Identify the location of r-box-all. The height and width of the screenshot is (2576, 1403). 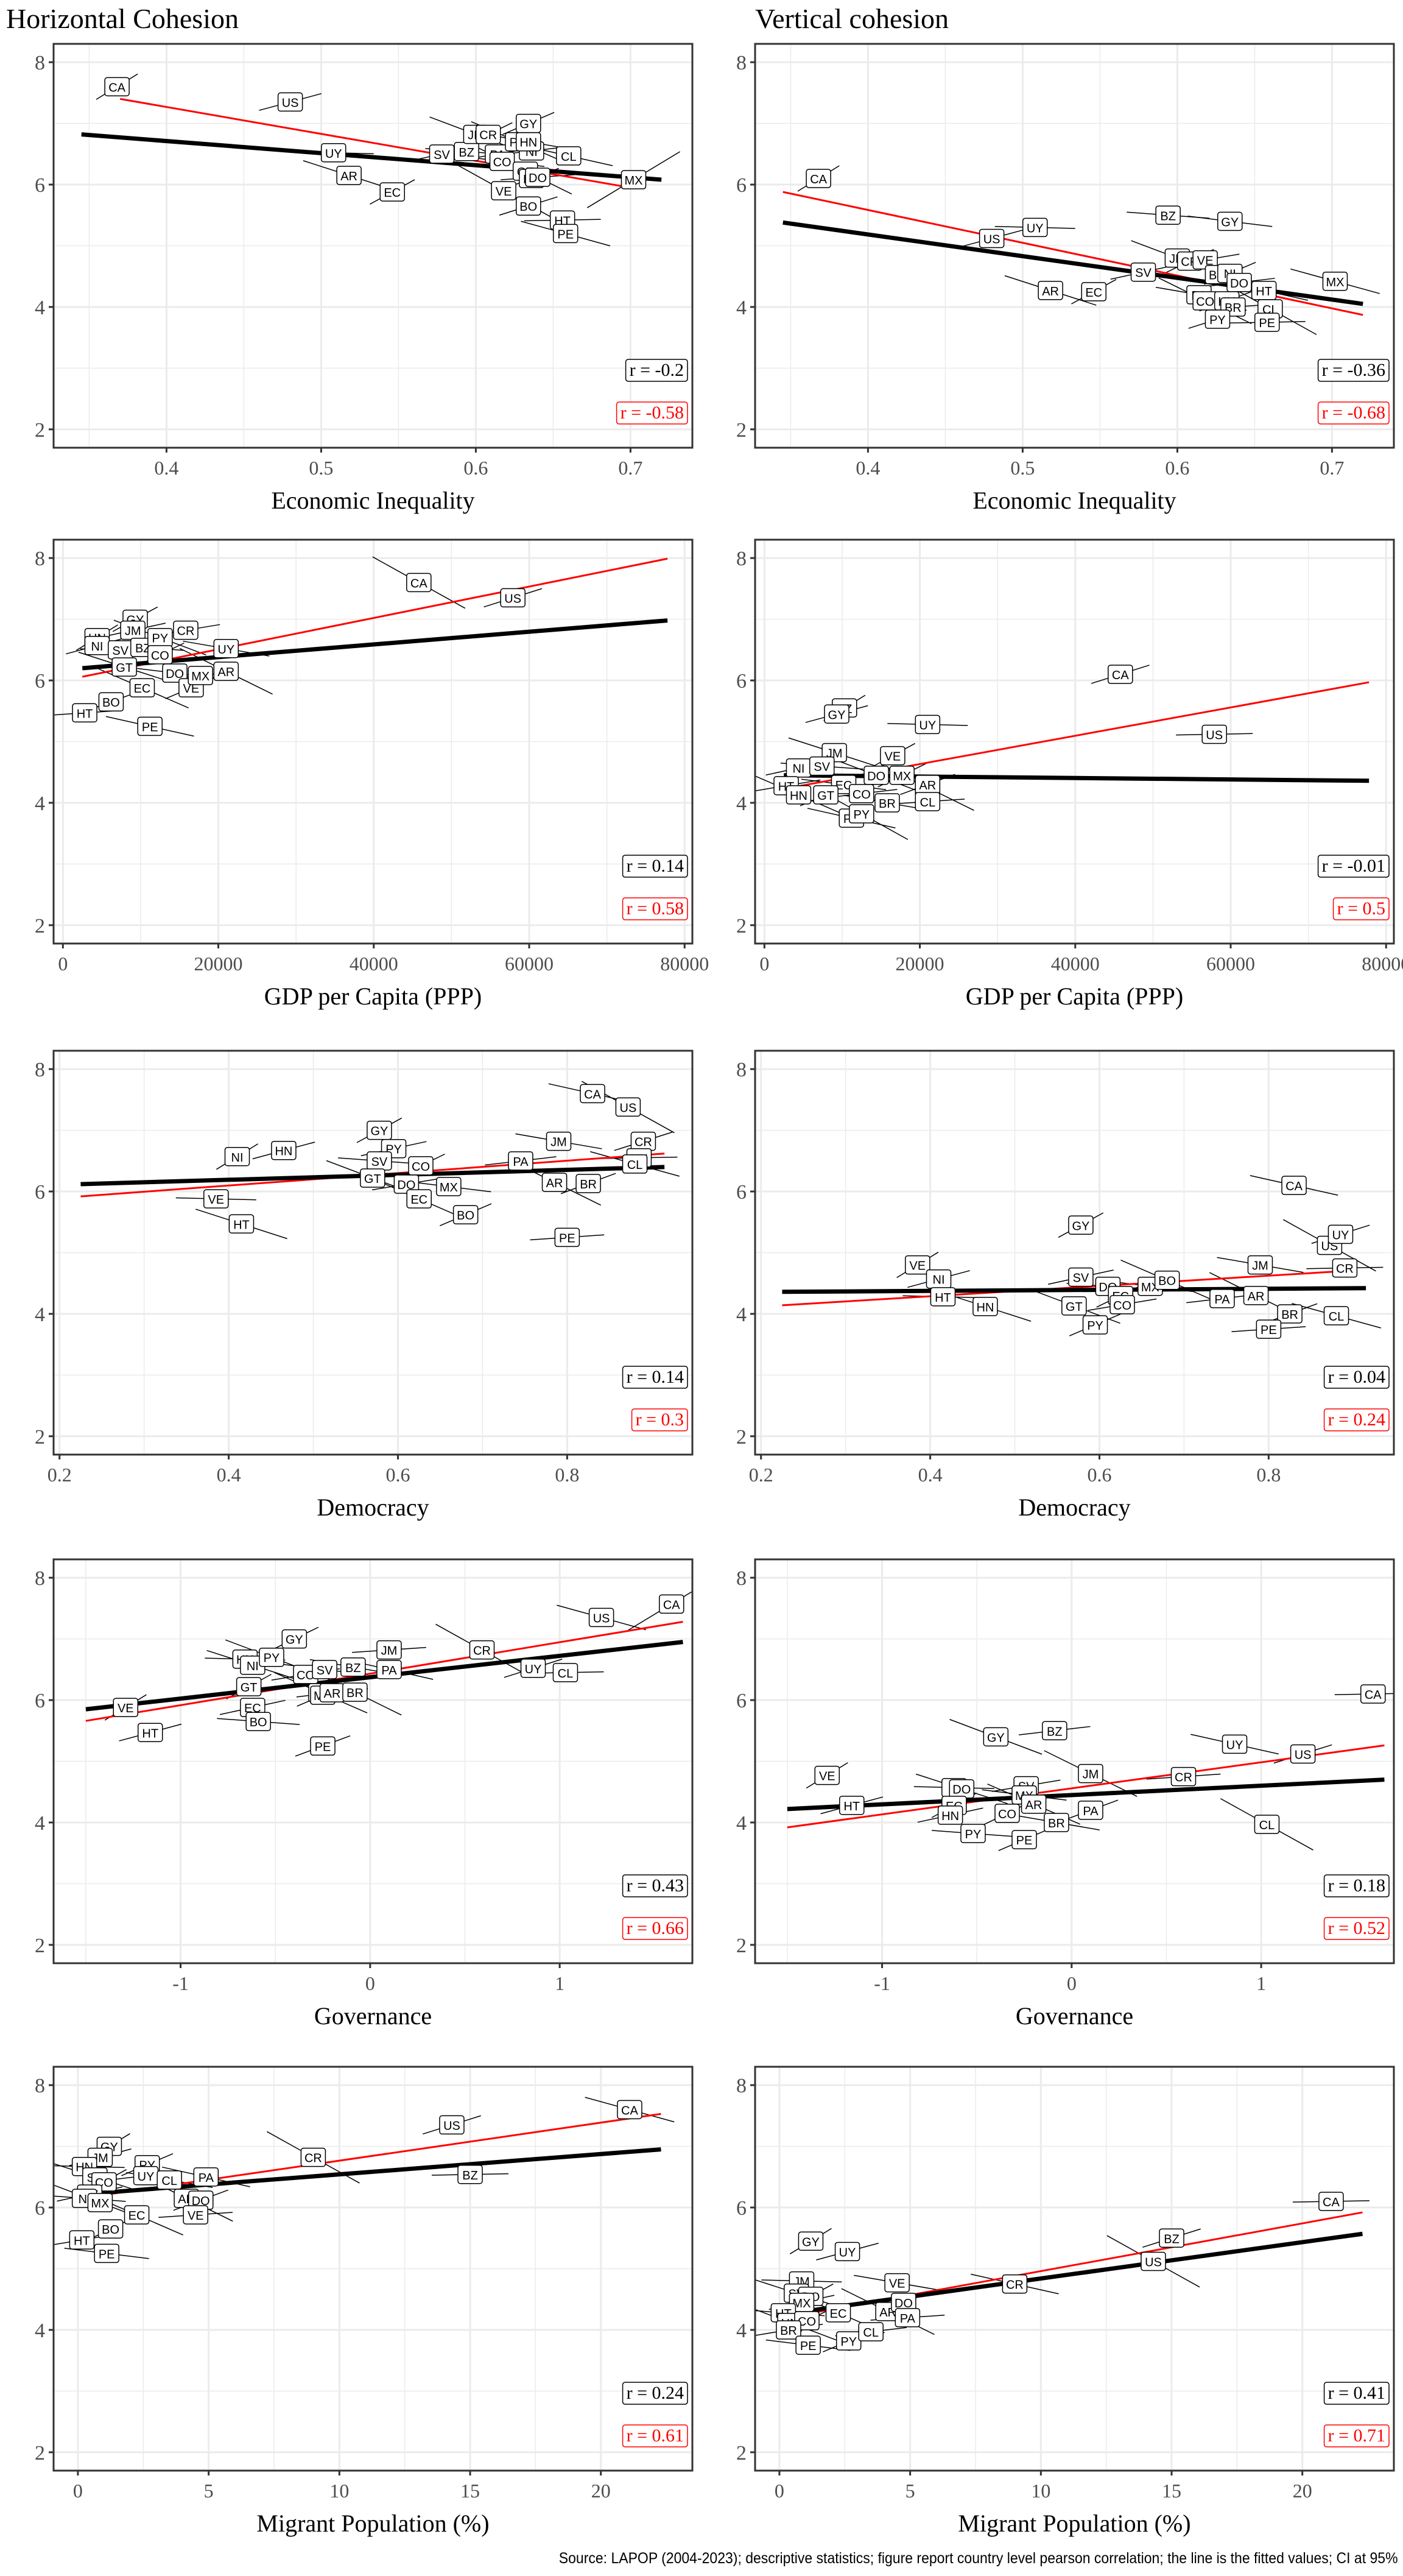
(657, 370).